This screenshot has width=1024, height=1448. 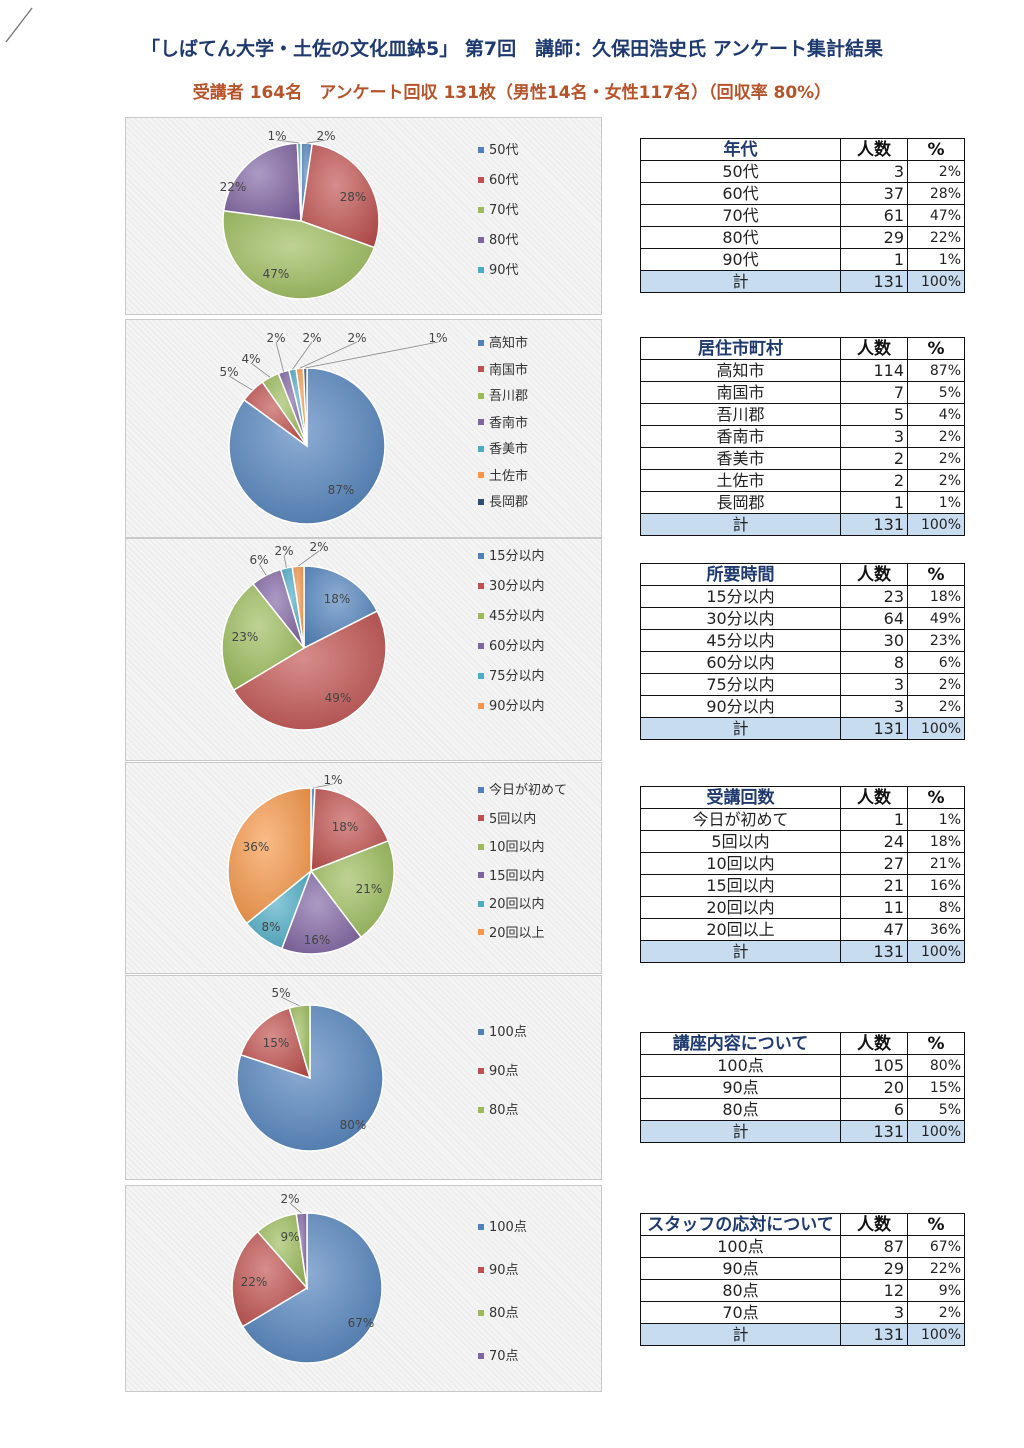 What do you see at coordinates (874, 841) in the screenshot?
I see `cell-count: 24` at bounding box center [874, 841].